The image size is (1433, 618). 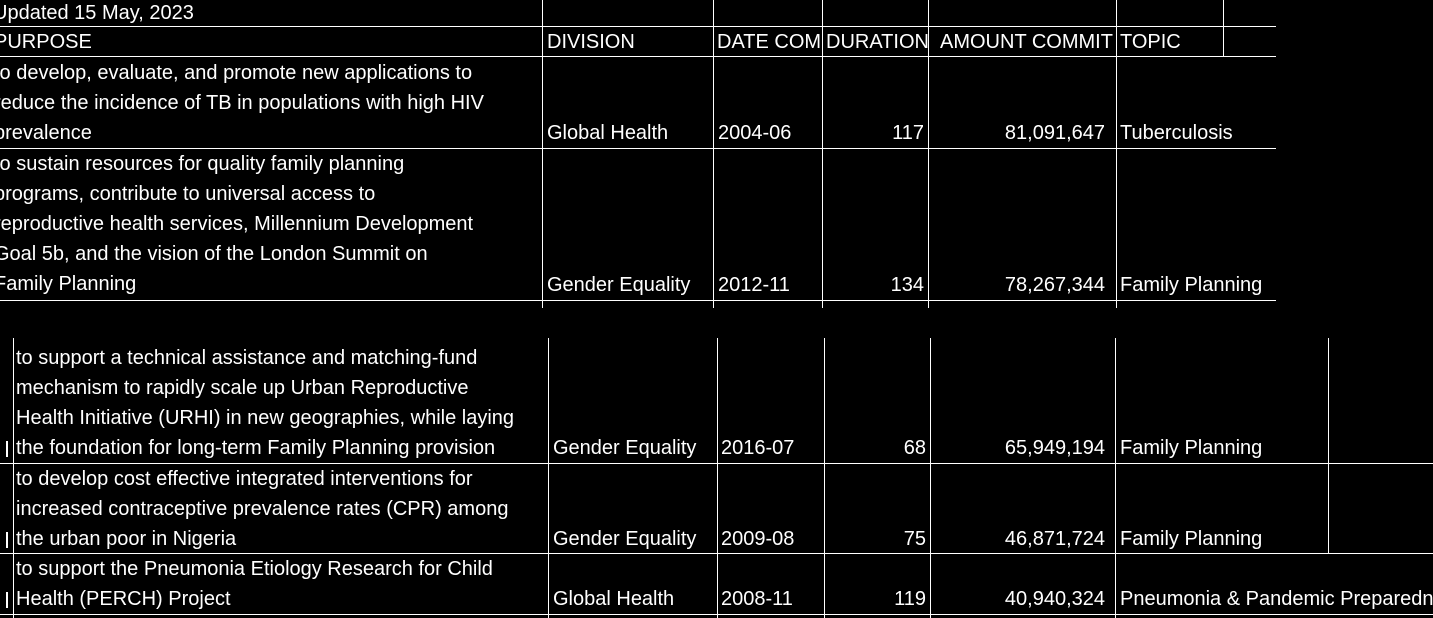 What do you see at coordinates (1150, 42) in the screenshot?
I see `header-topic: TOPIC` at bounding box center [1150, 42].